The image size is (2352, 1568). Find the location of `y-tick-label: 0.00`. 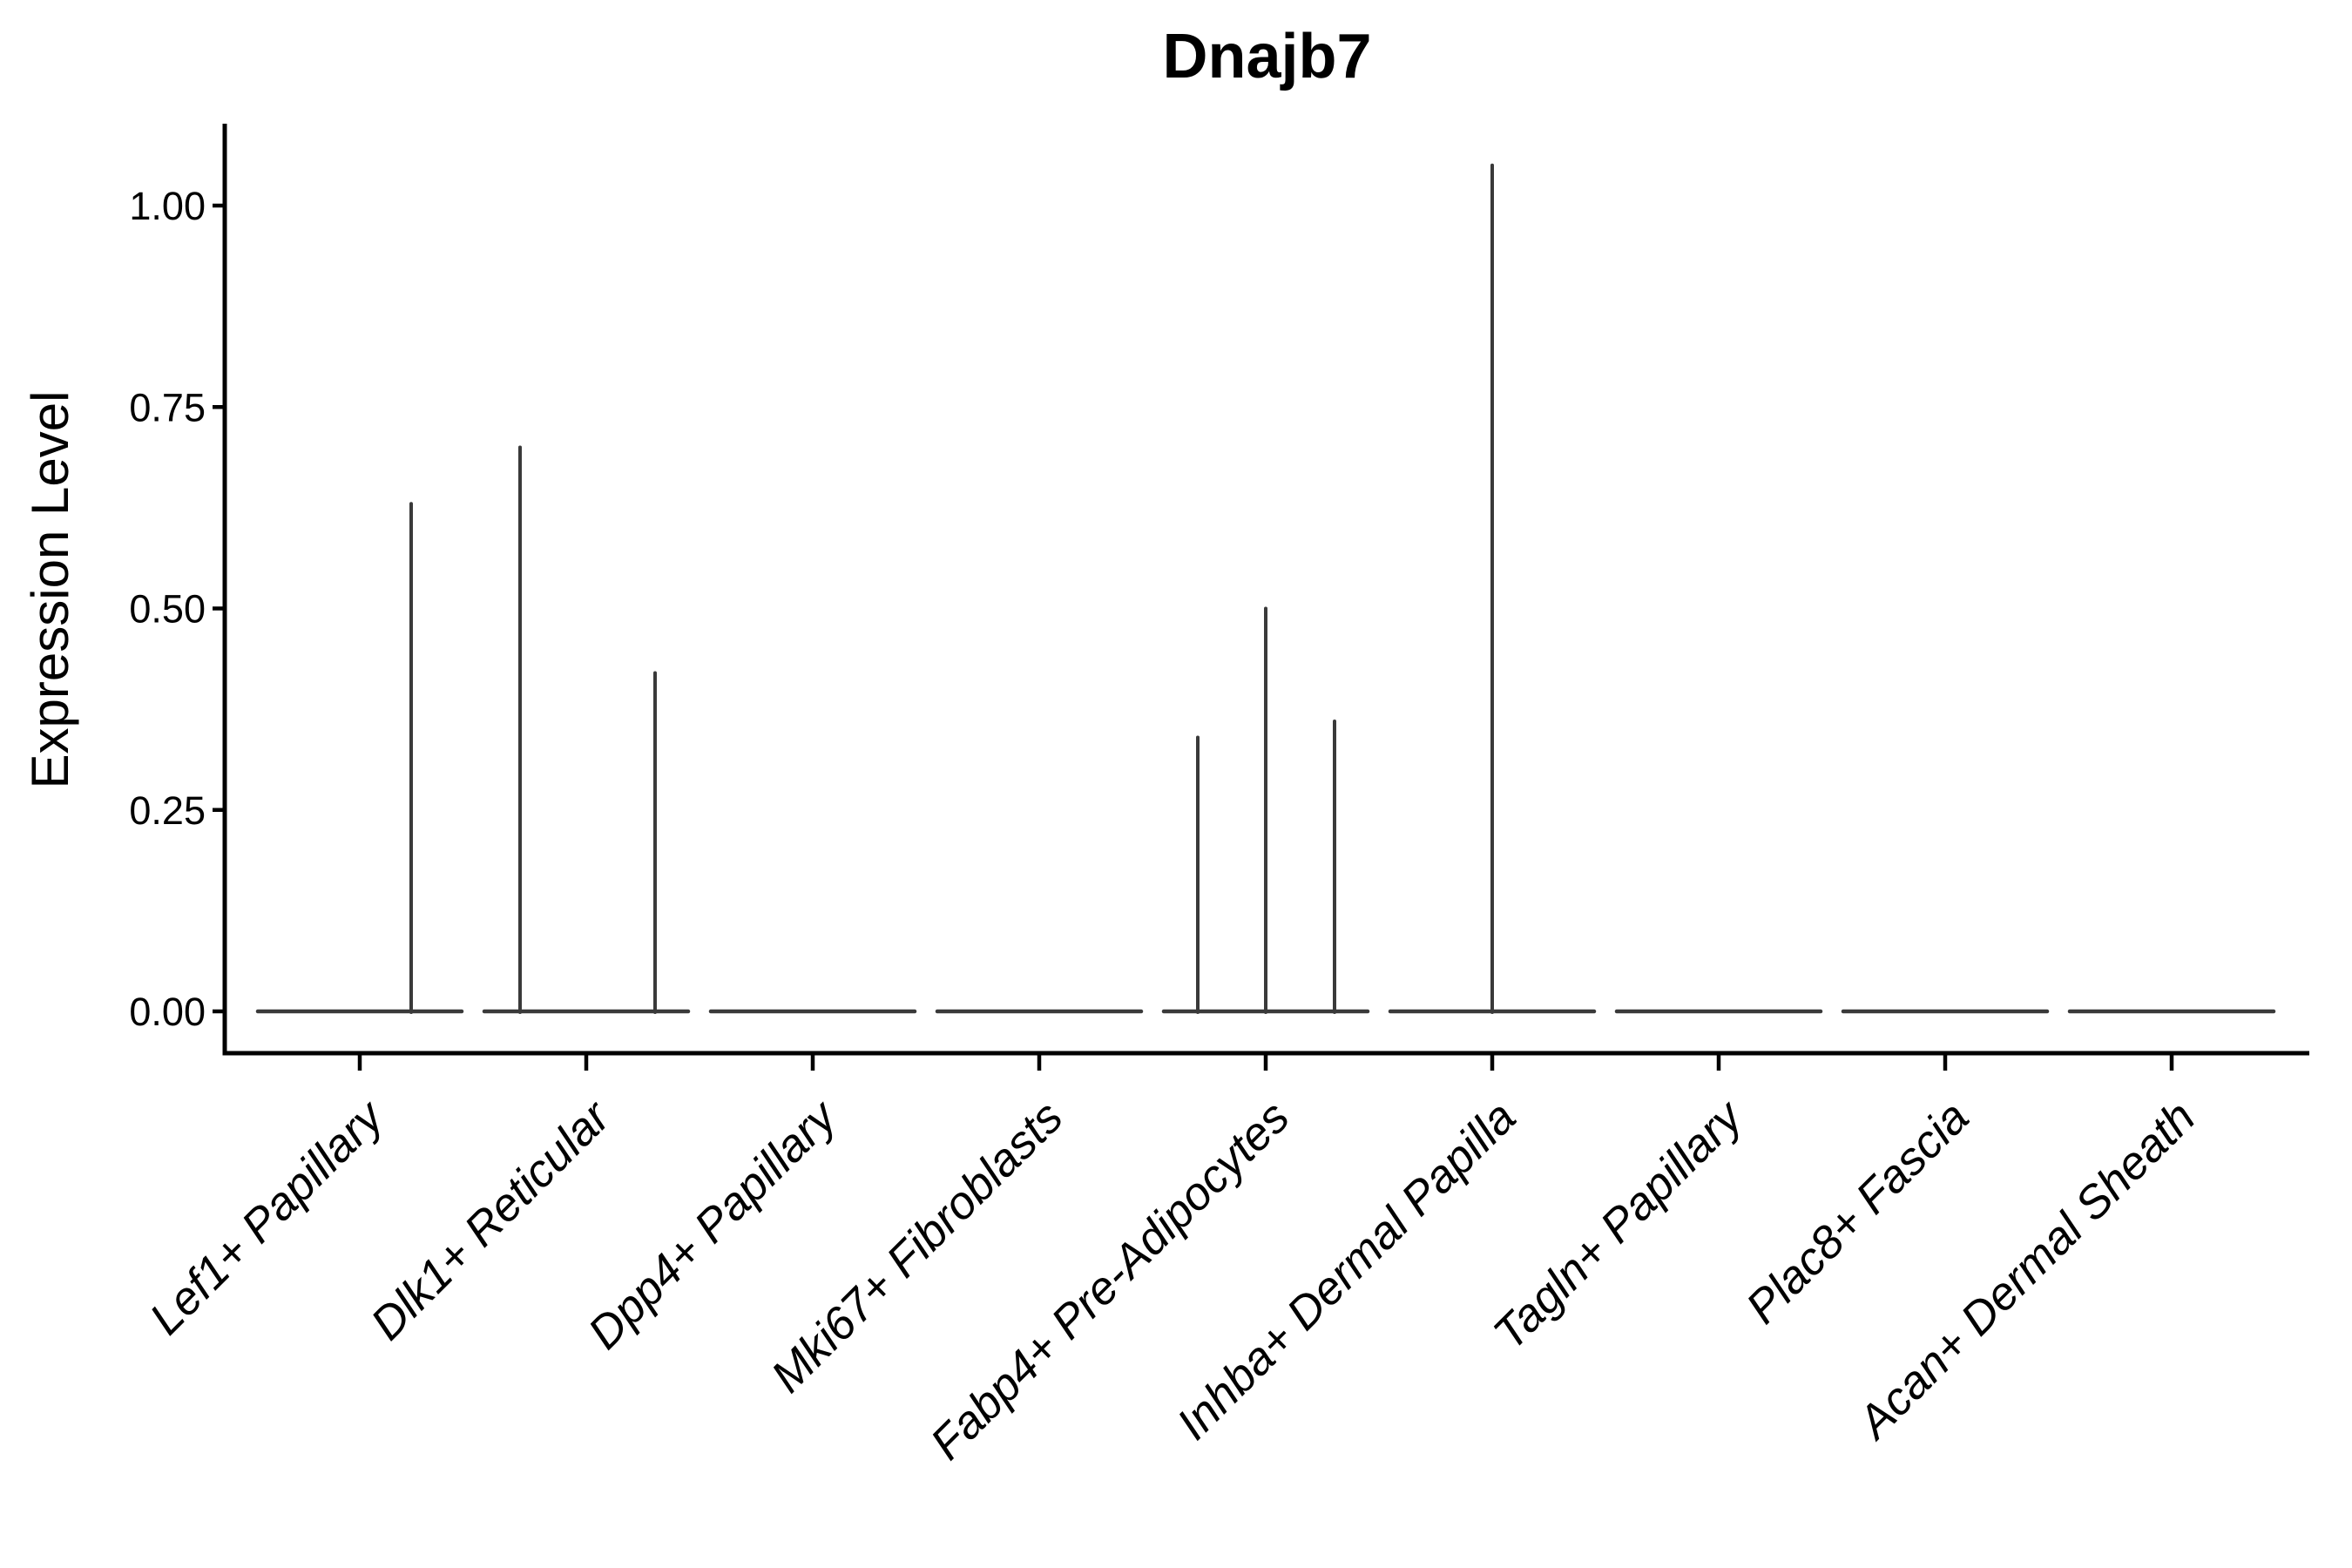

y-tick-label: 0.00 is located at coordinates (167, 1012).